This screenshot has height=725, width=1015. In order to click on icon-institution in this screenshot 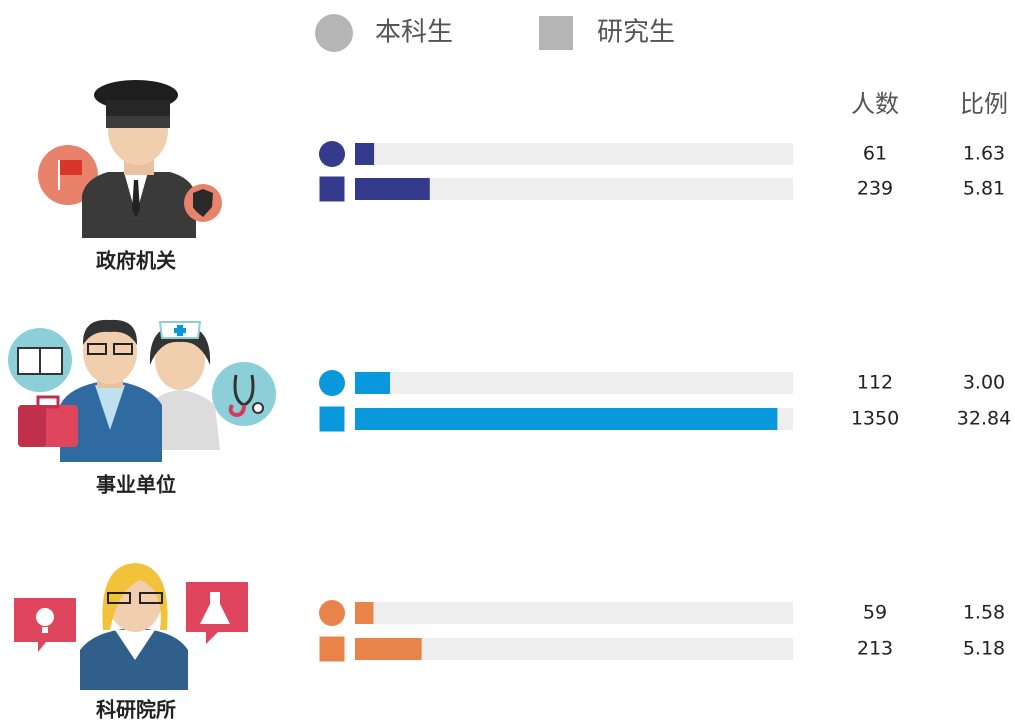, I will do `click(142, 390)`.